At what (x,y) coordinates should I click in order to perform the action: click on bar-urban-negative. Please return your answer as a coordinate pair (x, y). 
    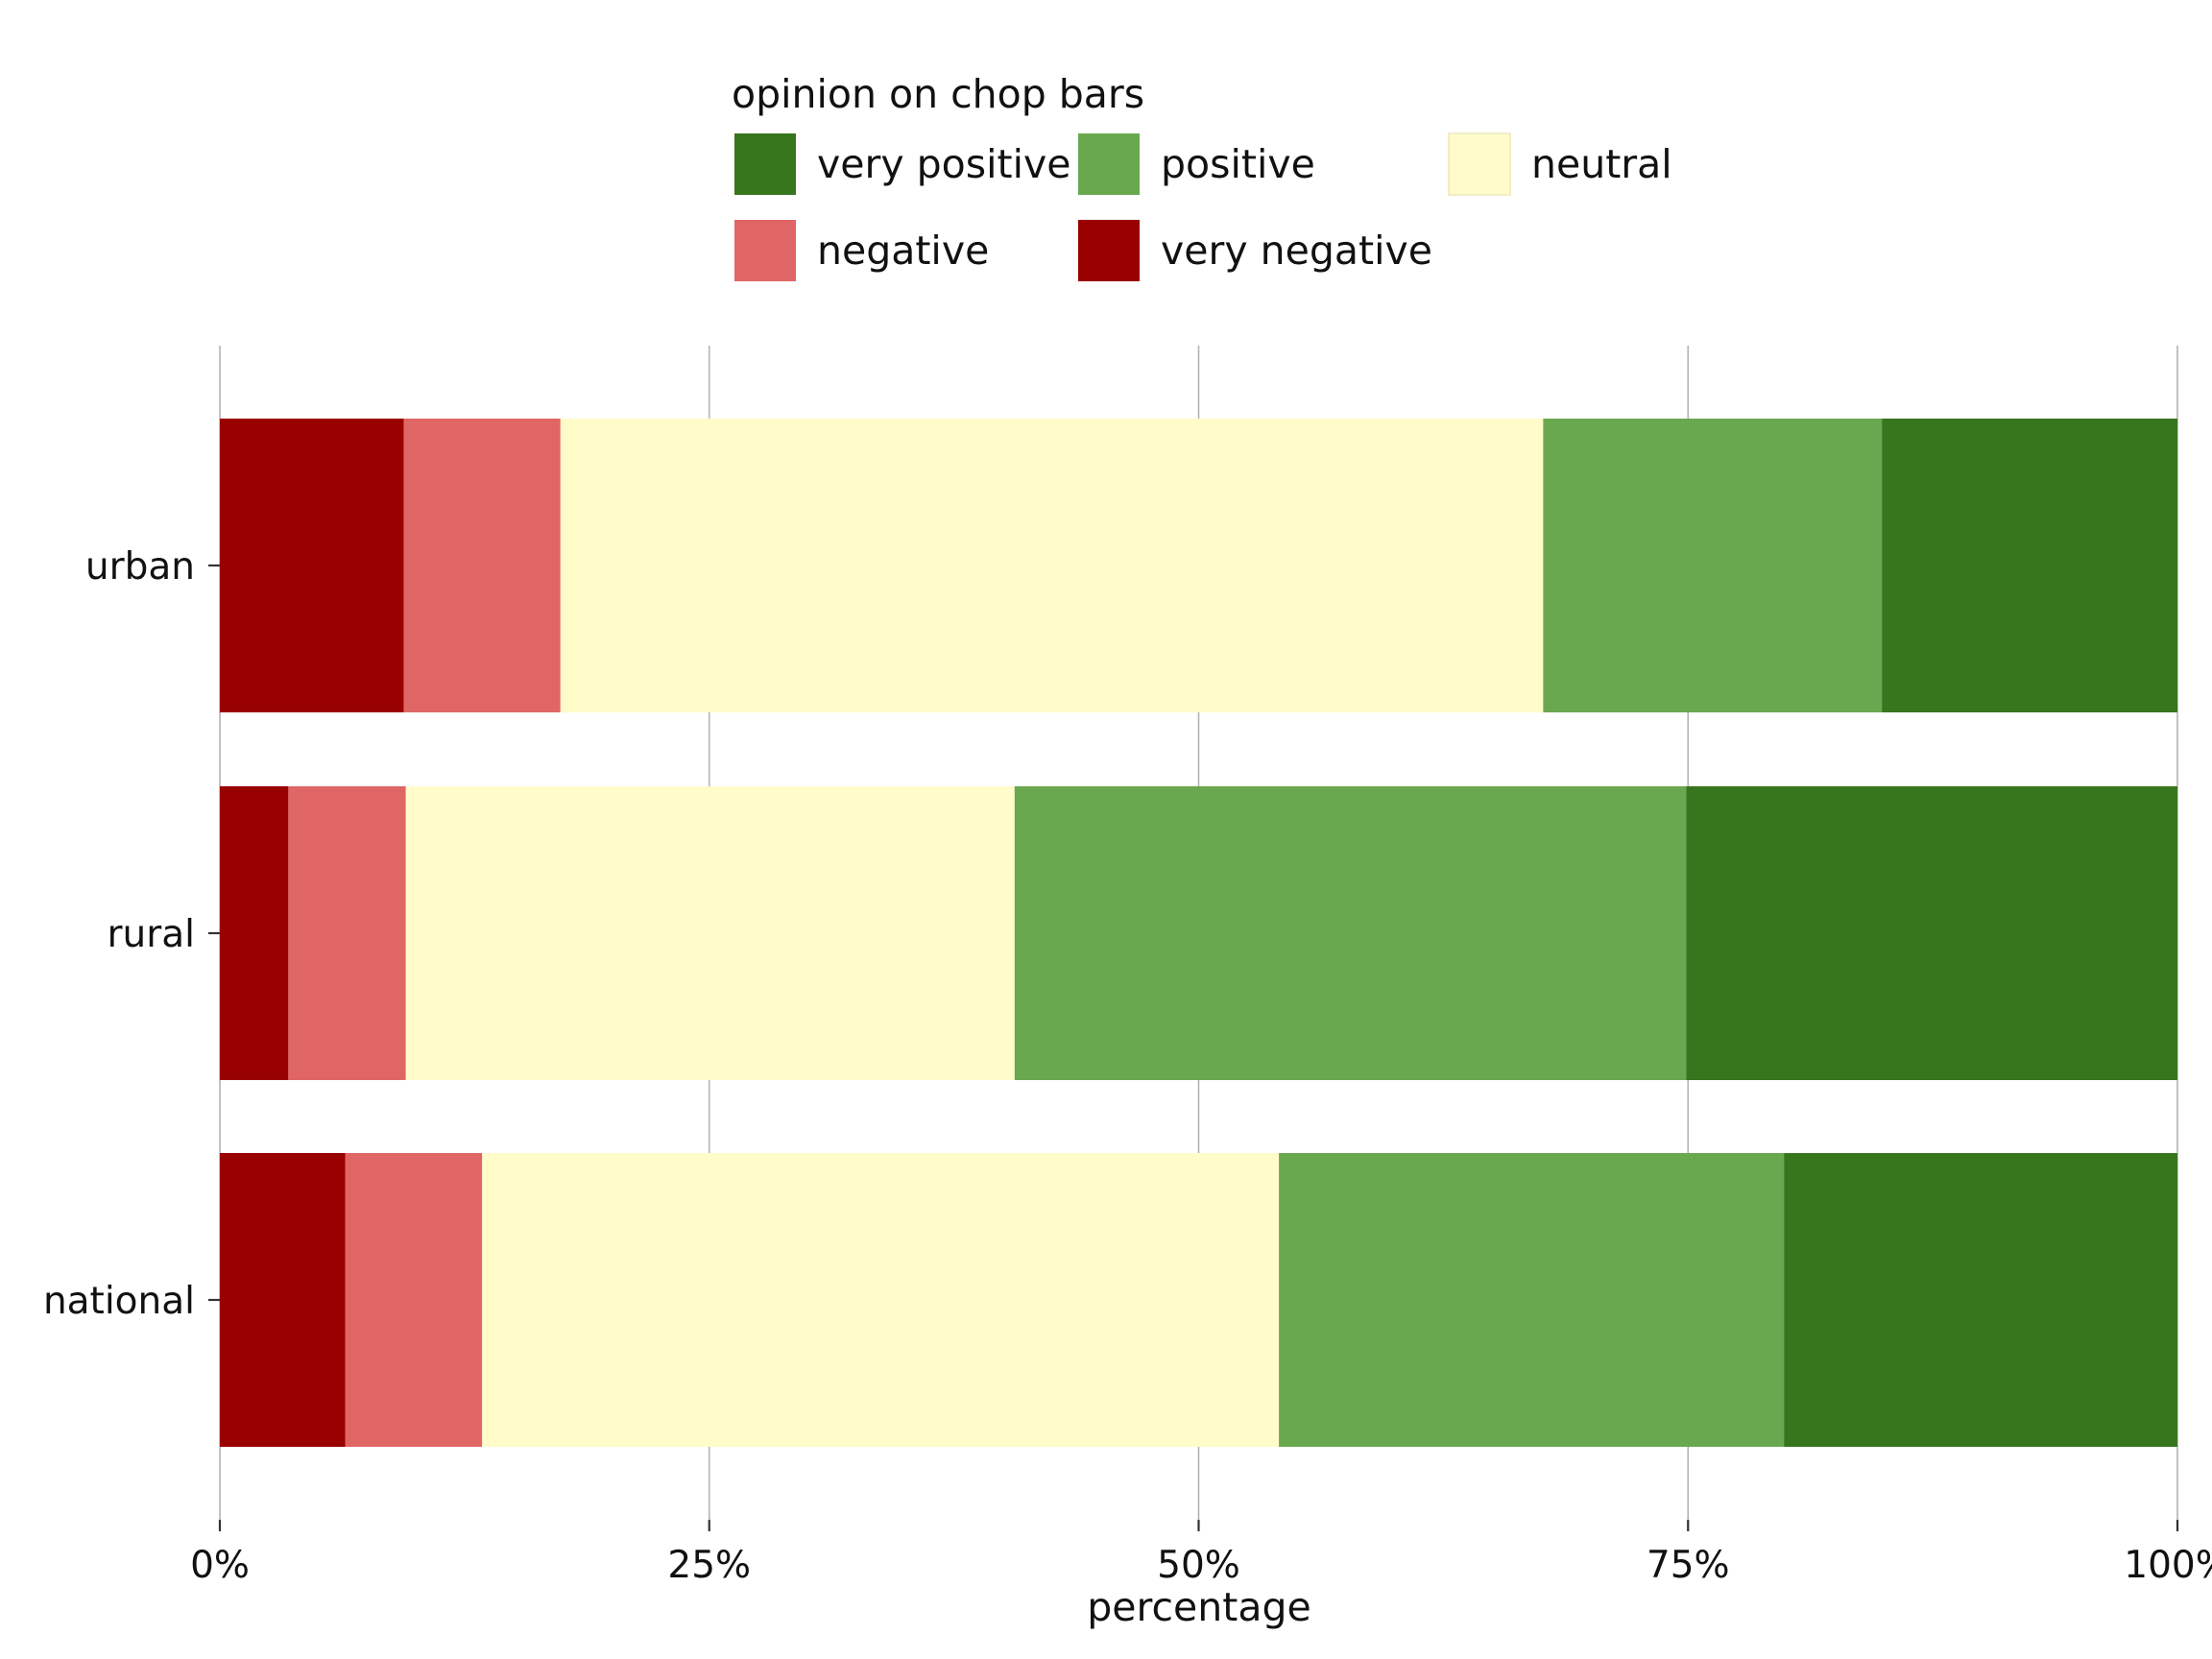
    Looking at the image, I should click on (482, 566).